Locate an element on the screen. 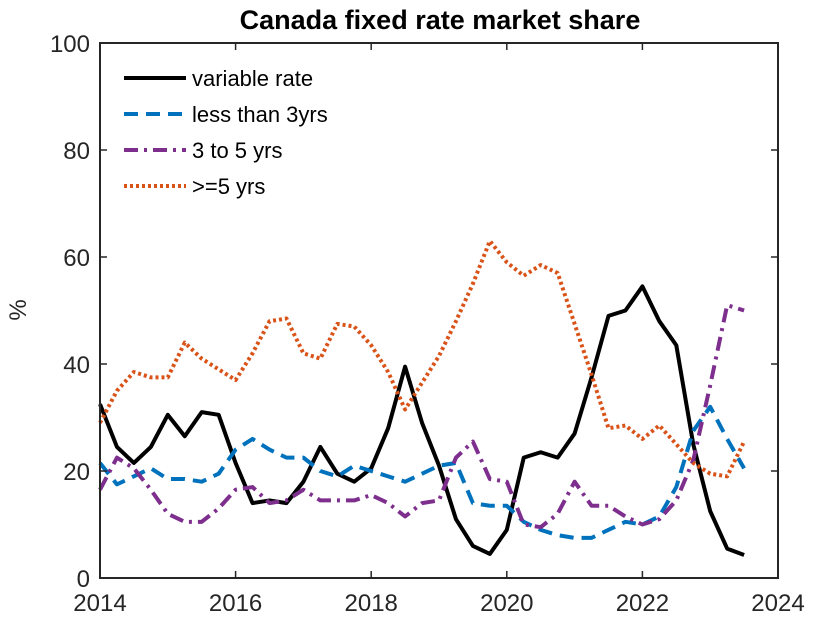 The width and height of the screenshot is (818, 625). chart-title: Canada fixed rate market share is located at coordinates (440, 20).